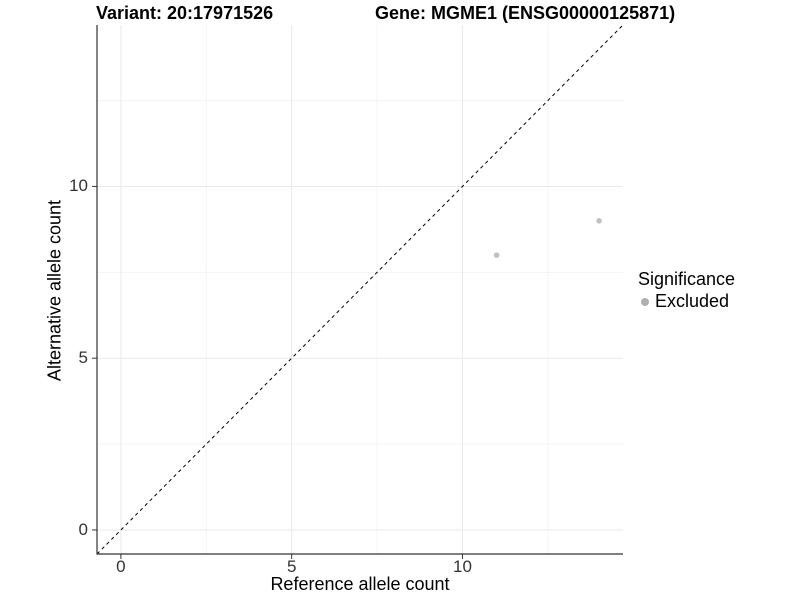  What do you see at coordinates (83, 358) in the screenshot?
I see `y-tick-label: 5` at bounding box center [83, 358].